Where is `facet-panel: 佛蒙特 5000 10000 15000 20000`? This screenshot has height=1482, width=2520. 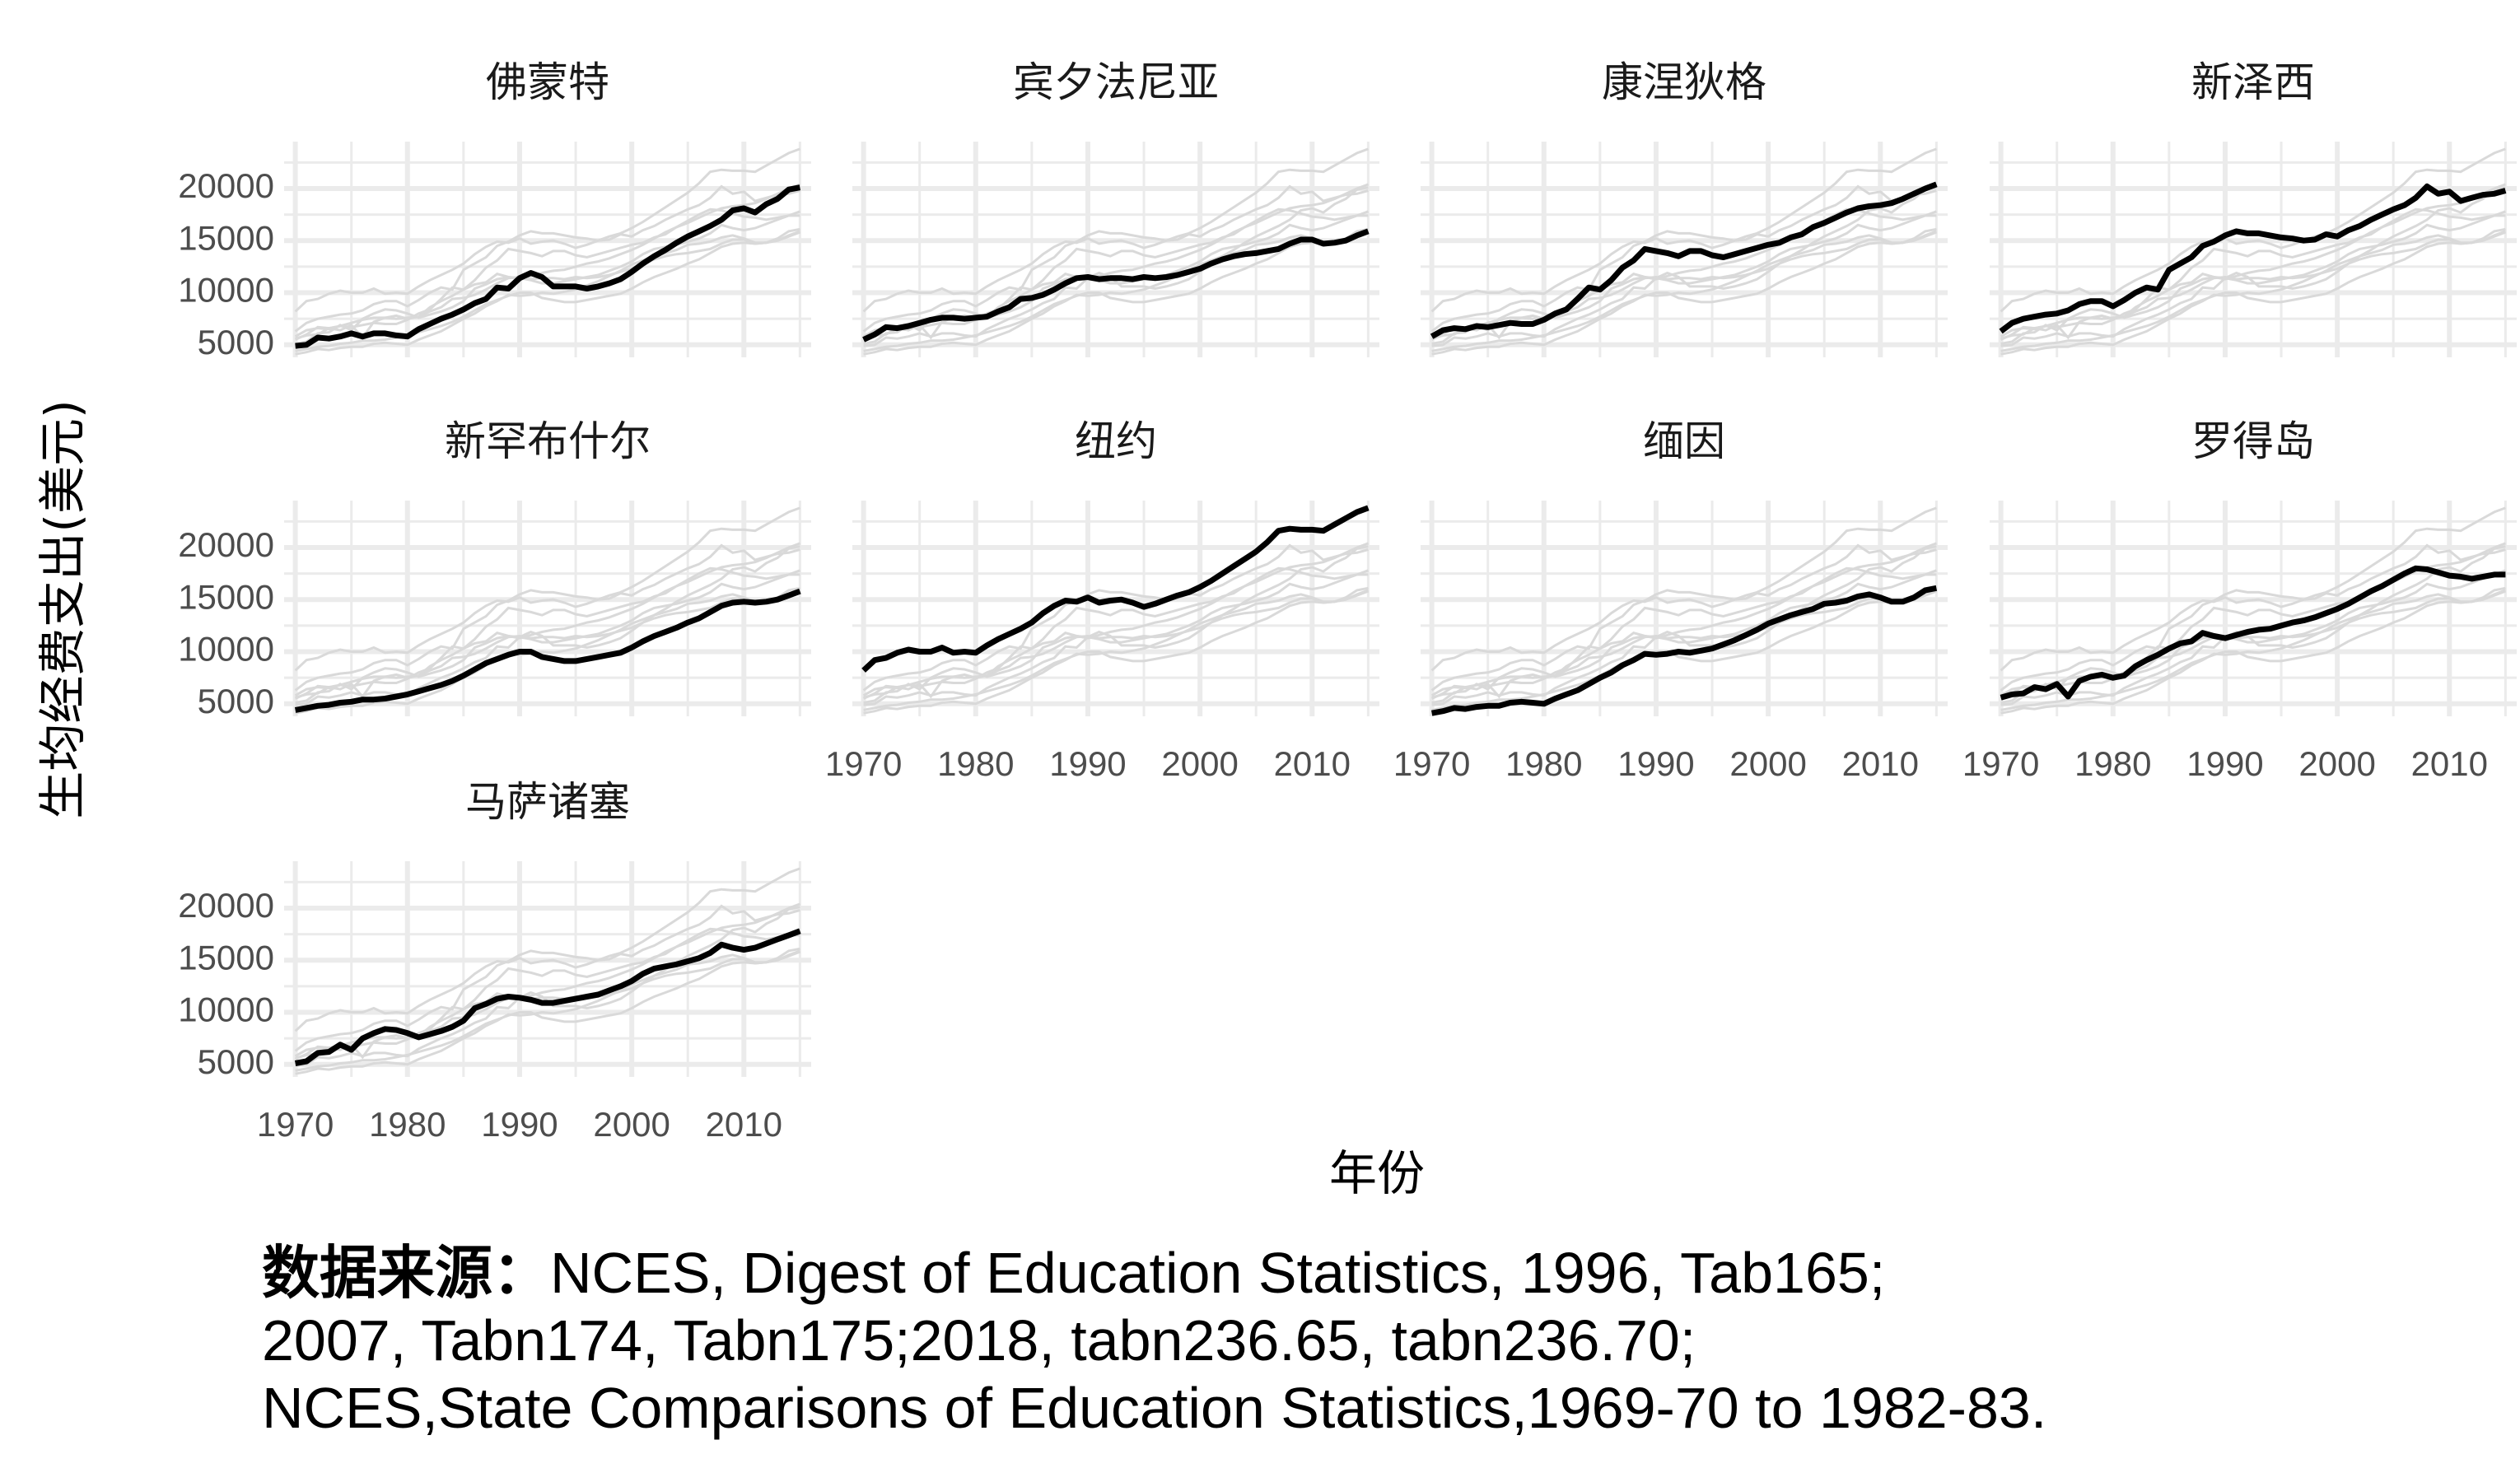 facet-panel: 佛蒙特 5000 10000 15000 20000 is located at coordinates (494, 209).